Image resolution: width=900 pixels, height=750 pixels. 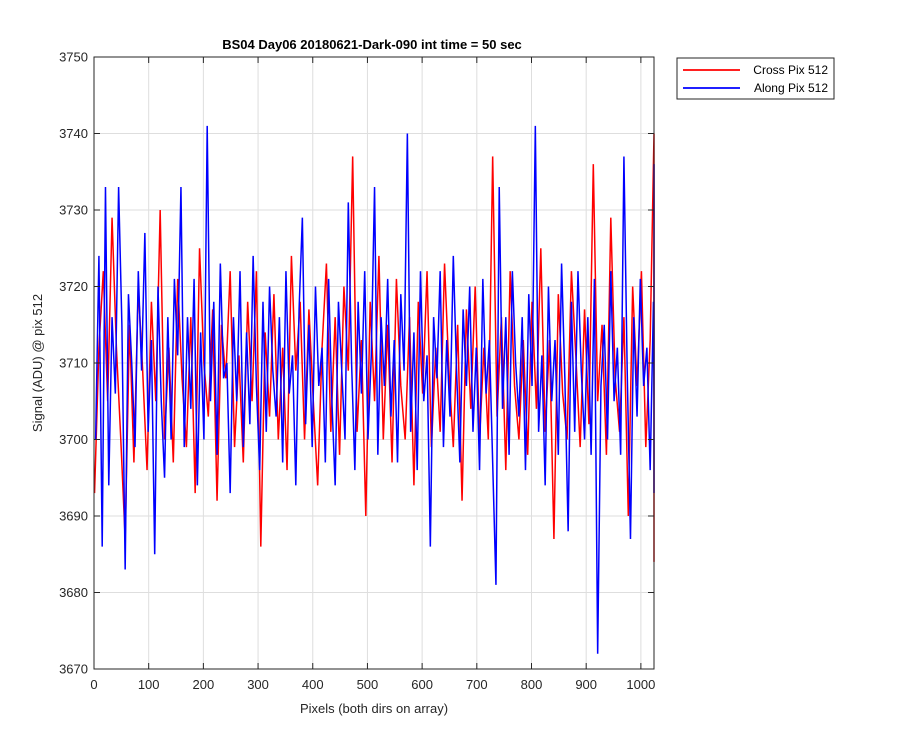 What do you see at coordinates (73, 210) in the screenshot?
I see `y-tick-label: 3730` at bounding box center [73, 210].